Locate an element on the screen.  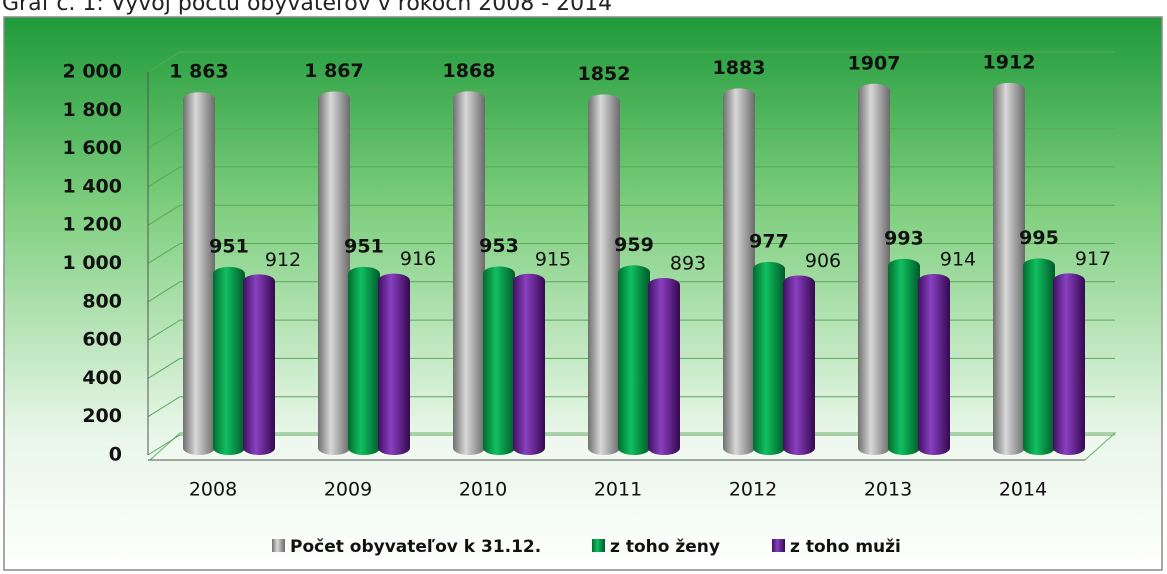
y-tick-label: 2 000 is located at coordinates (93, 72).